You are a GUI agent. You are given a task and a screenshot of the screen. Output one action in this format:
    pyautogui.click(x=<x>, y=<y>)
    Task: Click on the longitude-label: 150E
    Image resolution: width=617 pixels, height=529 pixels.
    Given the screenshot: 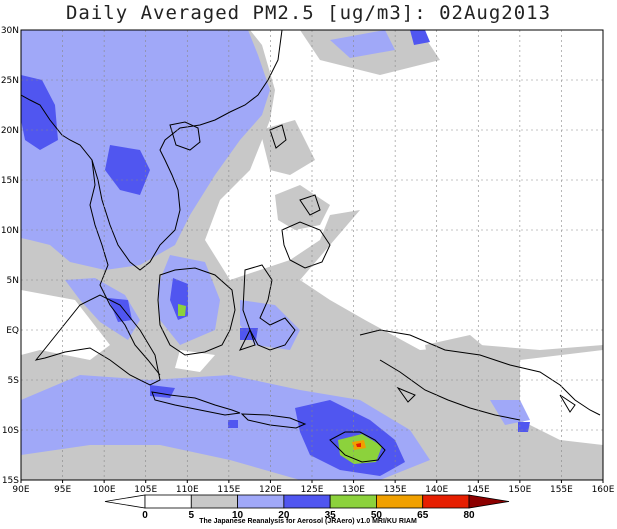 What is the action you would take?
    pyautogui.click(x=519, y=490)
    